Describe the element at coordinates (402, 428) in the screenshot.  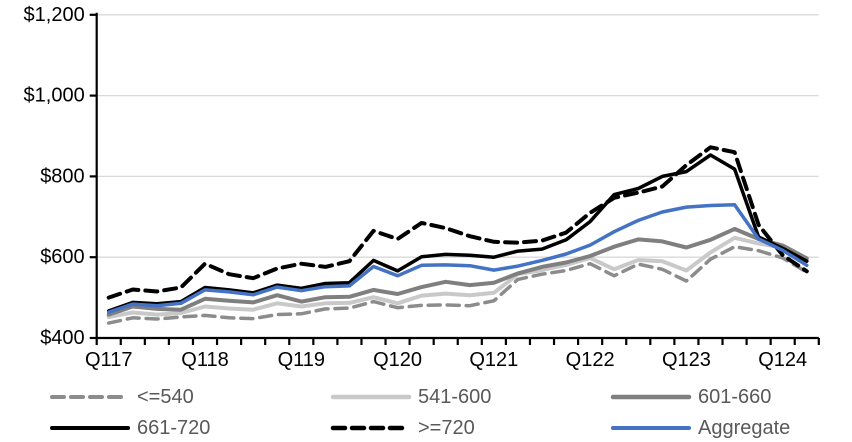
I see `legend-item->=720: >=720` at that location.